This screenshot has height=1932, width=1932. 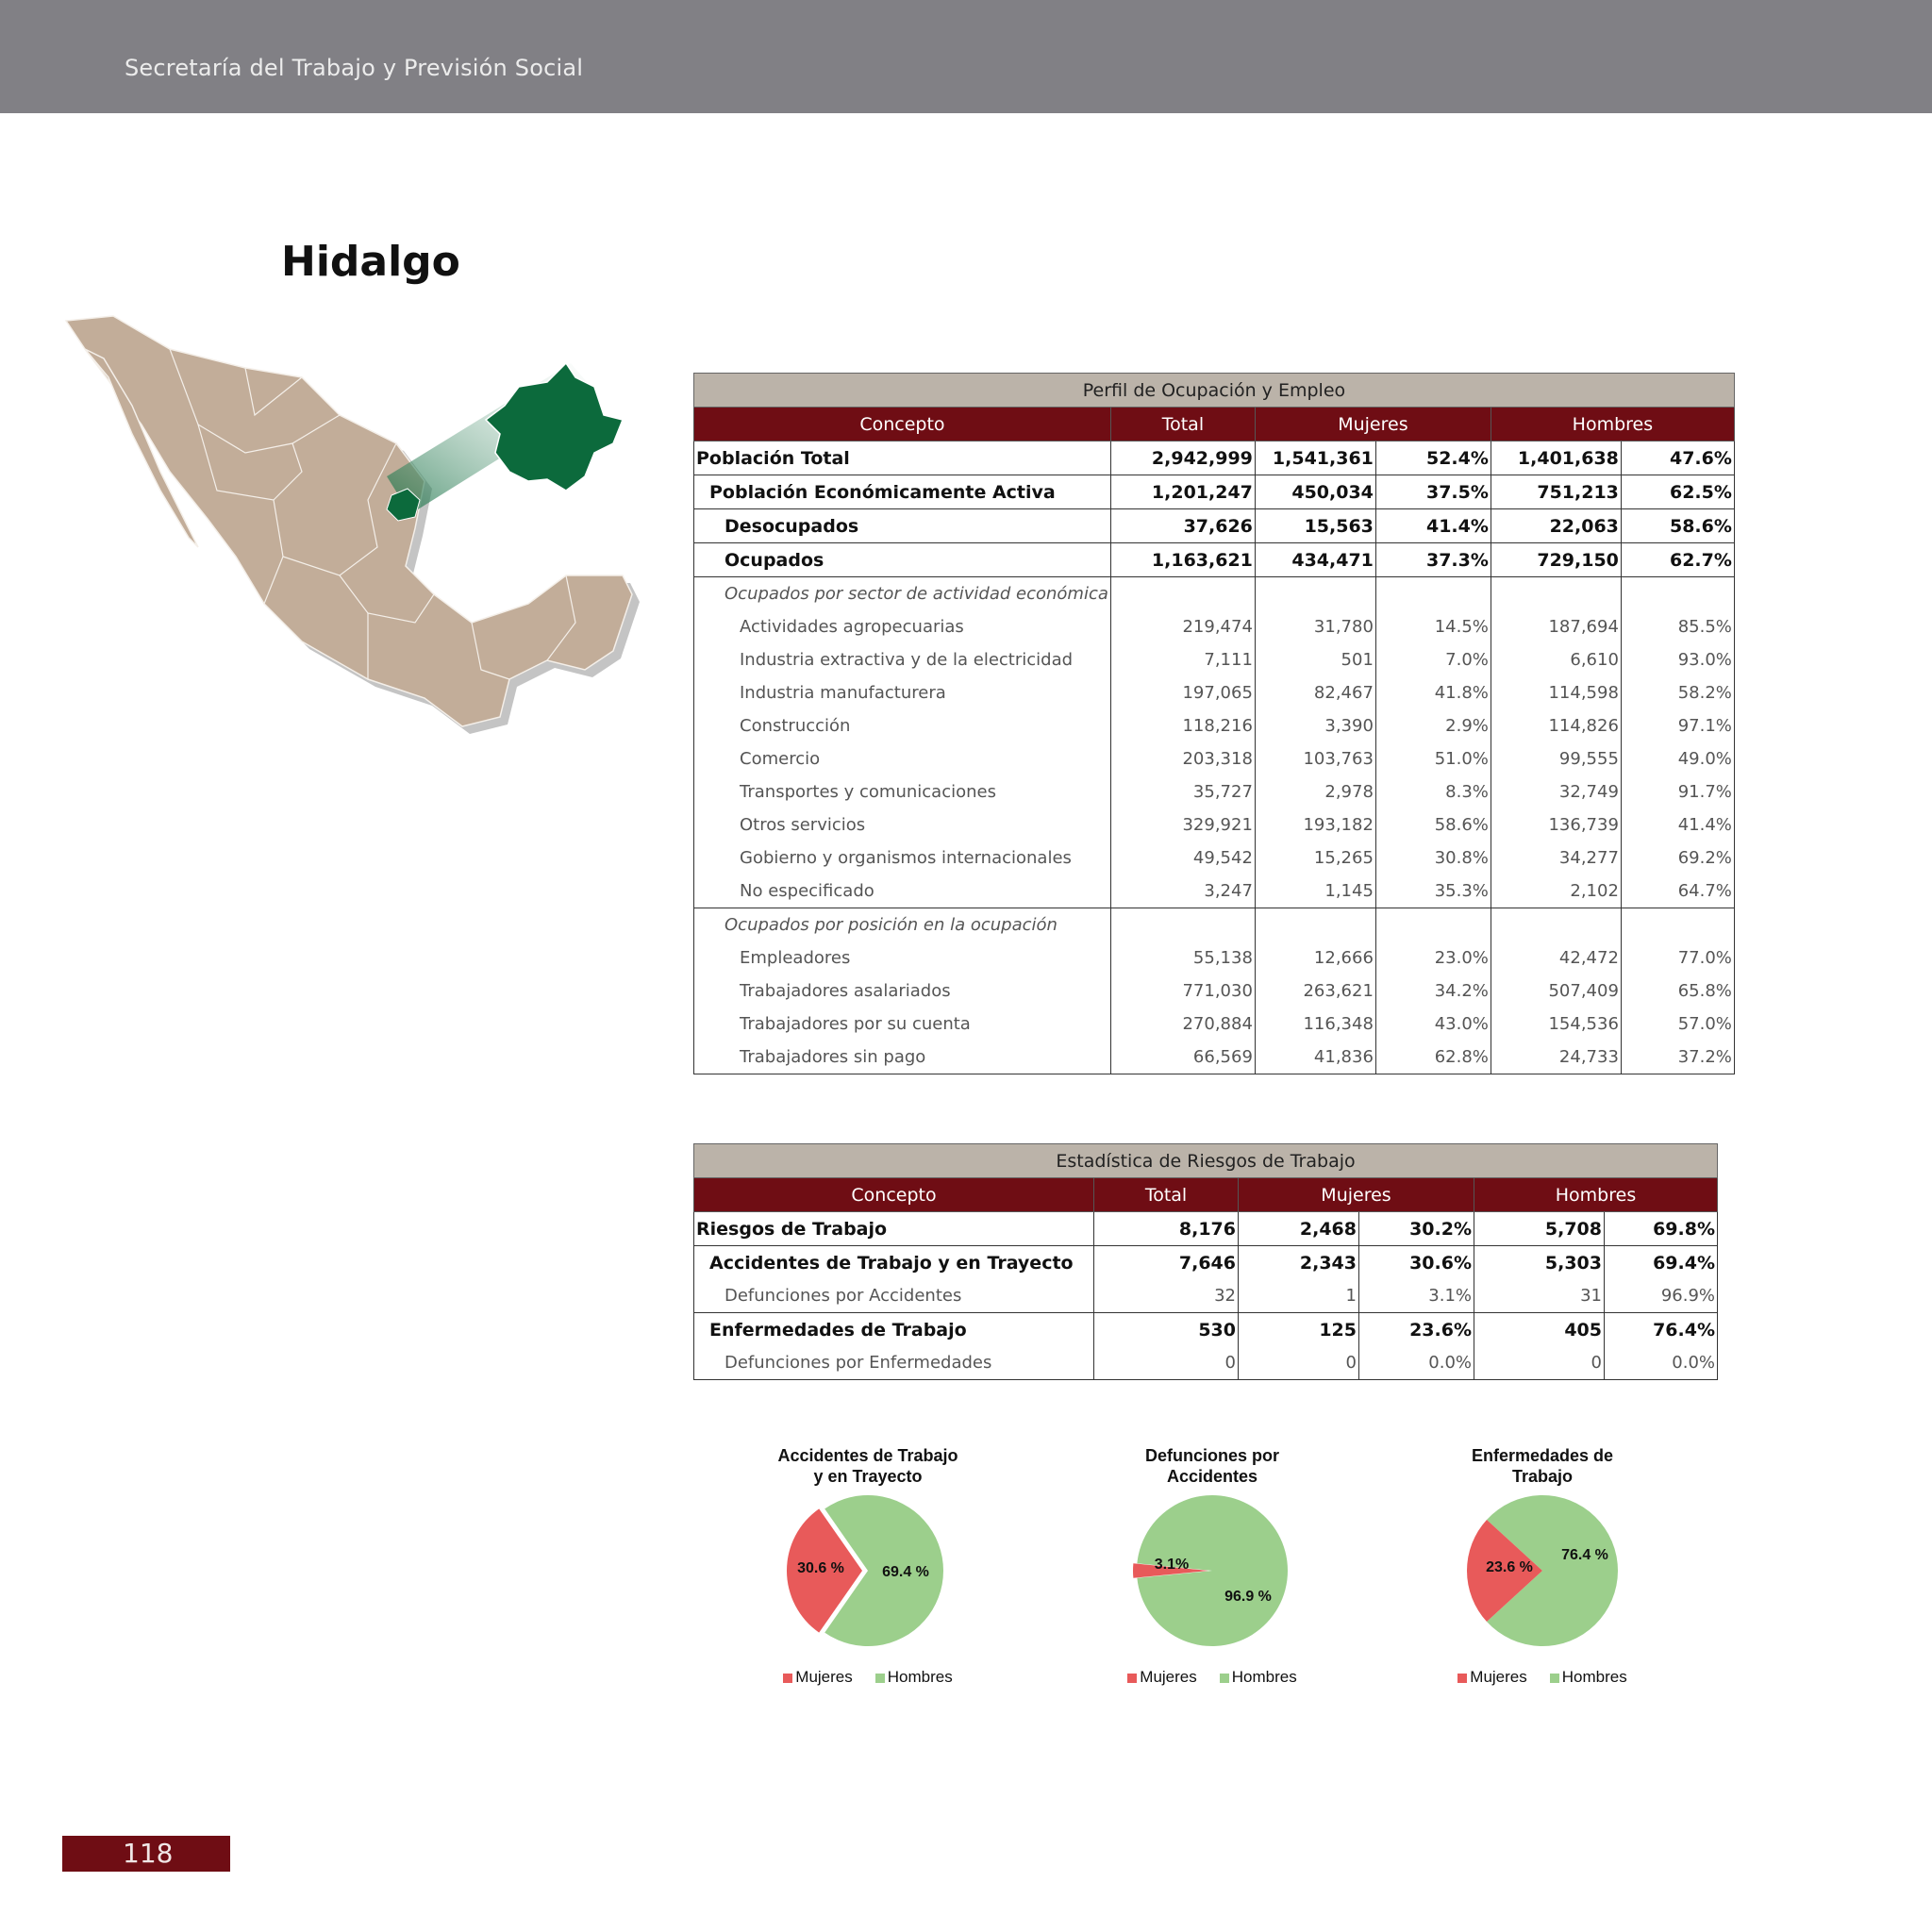 I want to click on cell-muj-pct: 30.8%, so click(x=1433, y=857).